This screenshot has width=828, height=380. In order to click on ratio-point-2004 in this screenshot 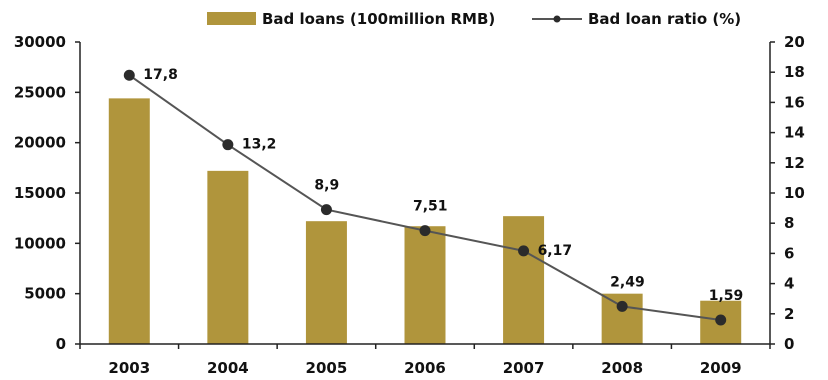, I will do `click(228, 145)`.